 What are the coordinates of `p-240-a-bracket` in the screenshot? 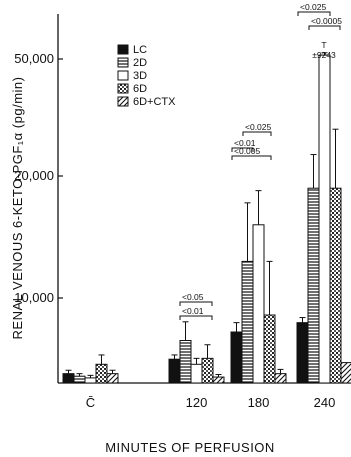 It's located at (314, 13).